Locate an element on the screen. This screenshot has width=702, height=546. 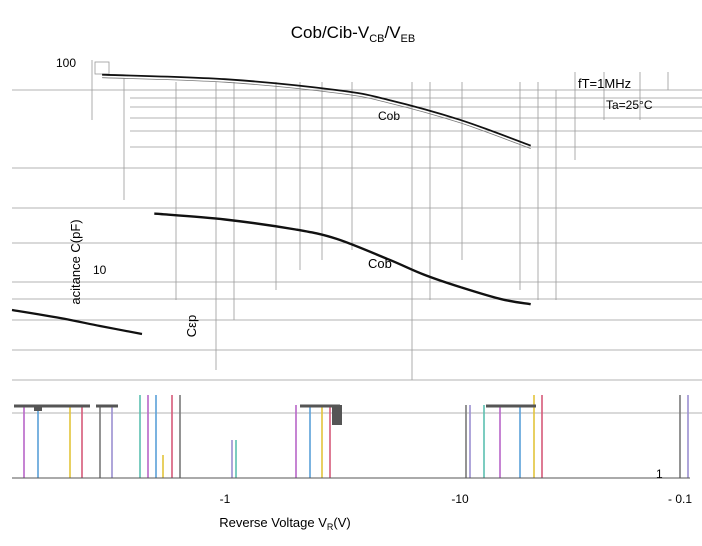
x-axis-label-main: Reverse Voltage V is located at coordinates (273, 522).